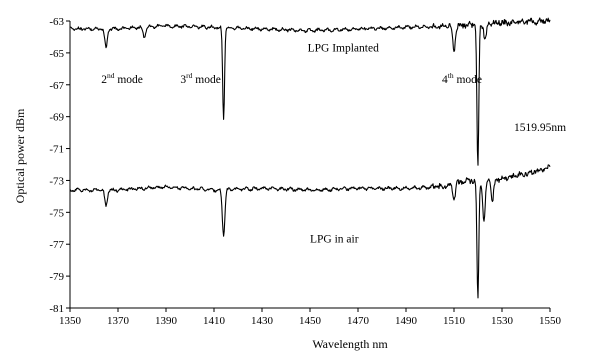  What do you see at coordinates (56, 54) in the screenshot?
I see `y-tick-label: -65` at bounding box center [56, 54].